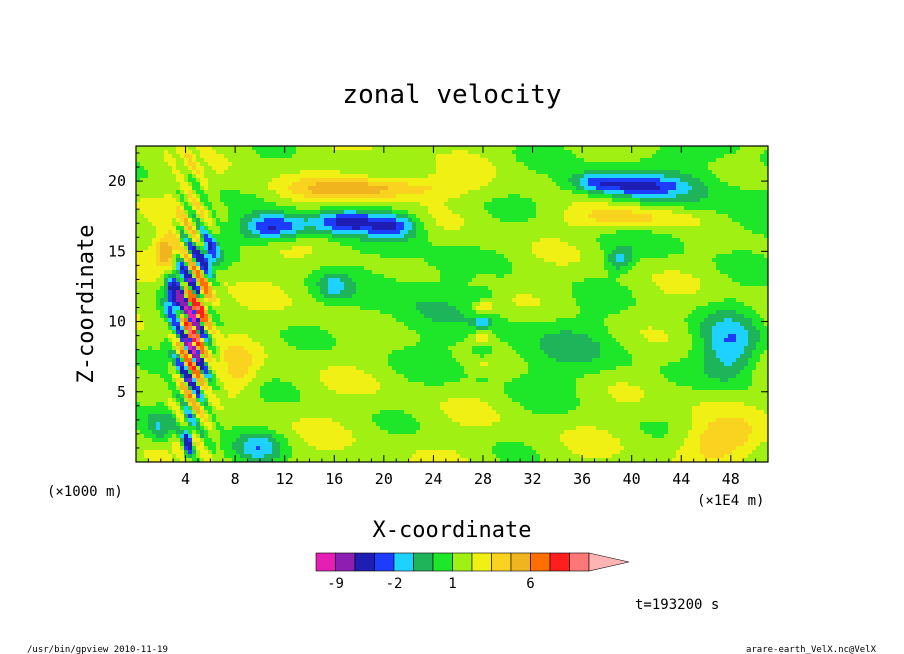 The height and width of the screenshot is (654, 904). I want to click on x-tick-label: 28, so click(483, 479).